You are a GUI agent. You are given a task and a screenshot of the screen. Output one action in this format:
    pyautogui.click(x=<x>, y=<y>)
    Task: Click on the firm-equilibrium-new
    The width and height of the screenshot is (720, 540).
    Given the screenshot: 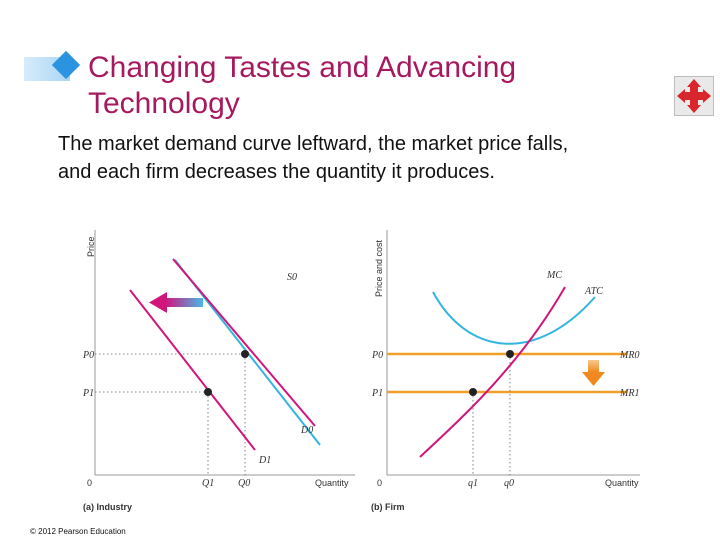 What is the action you would take?
    pyautogui.click(x=473, y=392)
    